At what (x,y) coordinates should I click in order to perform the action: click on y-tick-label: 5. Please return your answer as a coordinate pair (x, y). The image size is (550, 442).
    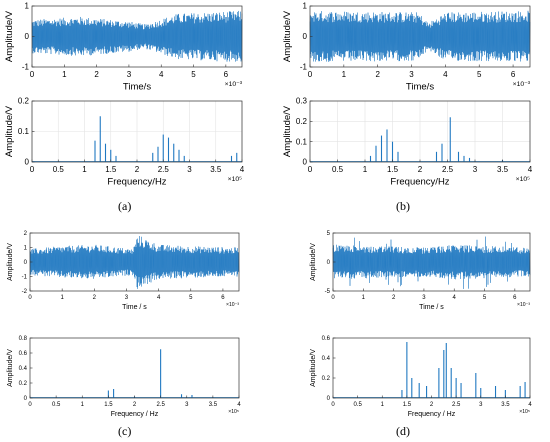
    Looking at the image, I should click on (329, 234).